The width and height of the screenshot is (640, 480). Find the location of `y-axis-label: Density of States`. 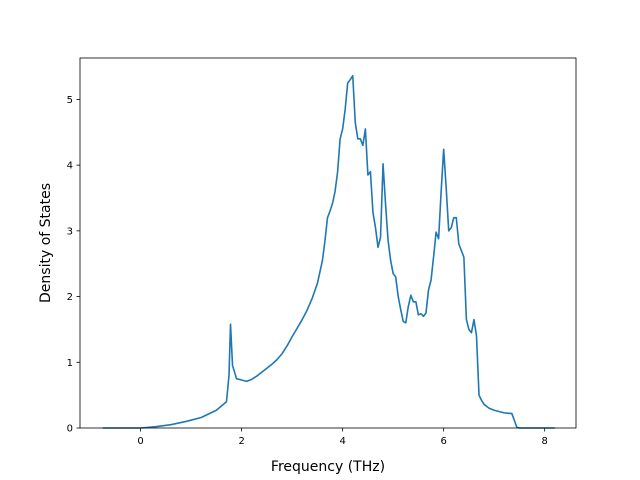

y-axis-label: Density of States is located at coordinates (46, 243).